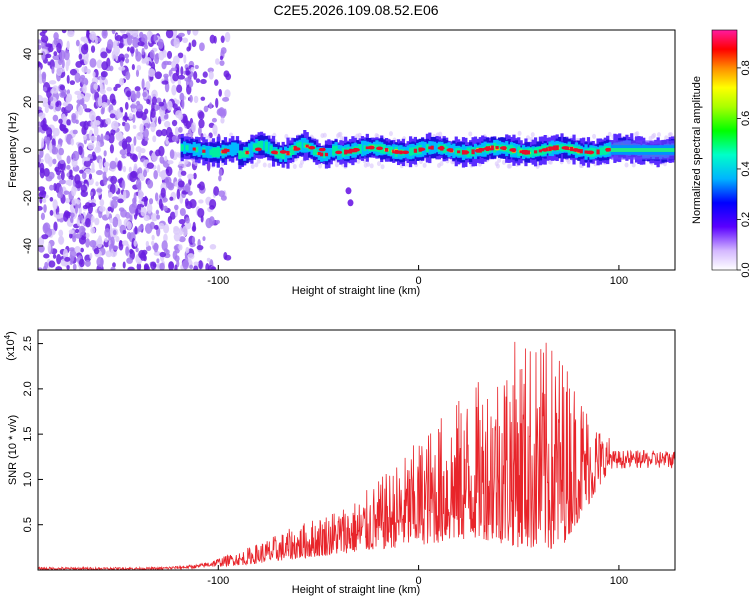 This screenshot has width=750, height=600. Describe the element at coordinates (218, 281) in the screenshot. I see `x-tick-label: -100` at that location.